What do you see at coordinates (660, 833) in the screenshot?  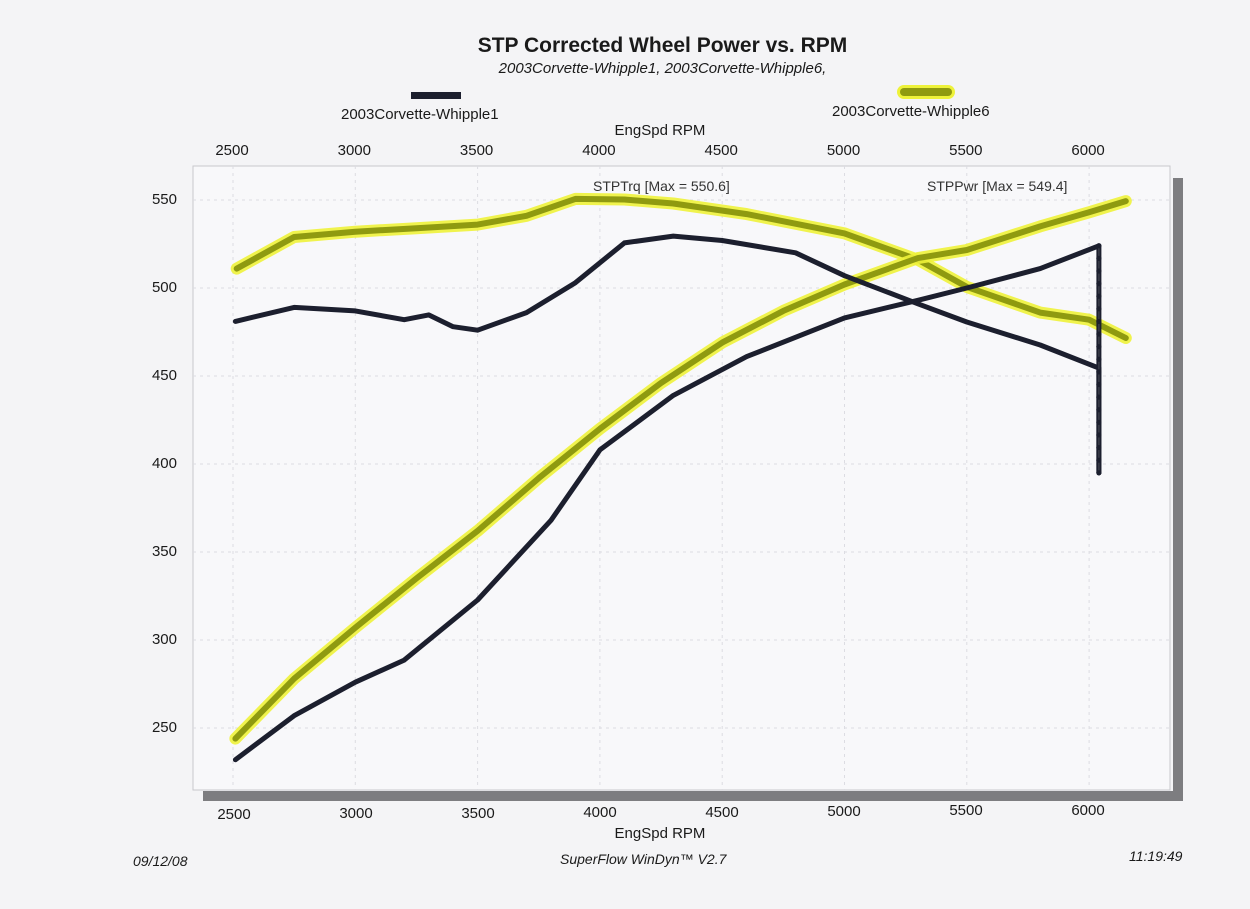 I see `x-axis-title-bottom: EngSpd RPM` at bounding box center [660, 833].